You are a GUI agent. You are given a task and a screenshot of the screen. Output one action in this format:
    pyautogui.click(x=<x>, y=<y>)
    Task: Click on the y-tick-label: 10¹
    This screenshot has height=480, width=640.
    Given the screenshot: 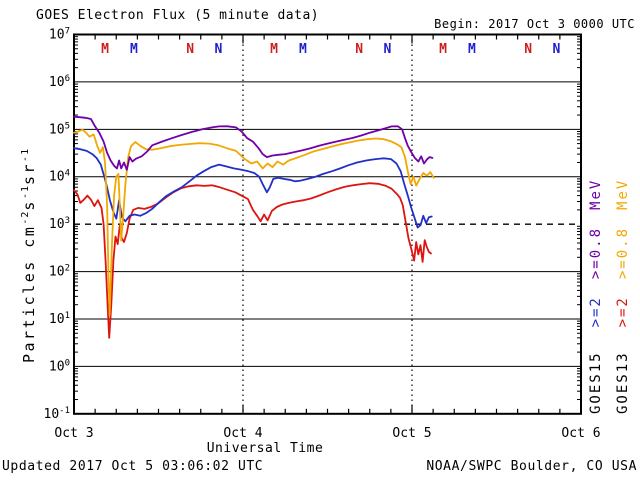 What is the action you would take?
    pyautogui.click(x=59, y=319)
    